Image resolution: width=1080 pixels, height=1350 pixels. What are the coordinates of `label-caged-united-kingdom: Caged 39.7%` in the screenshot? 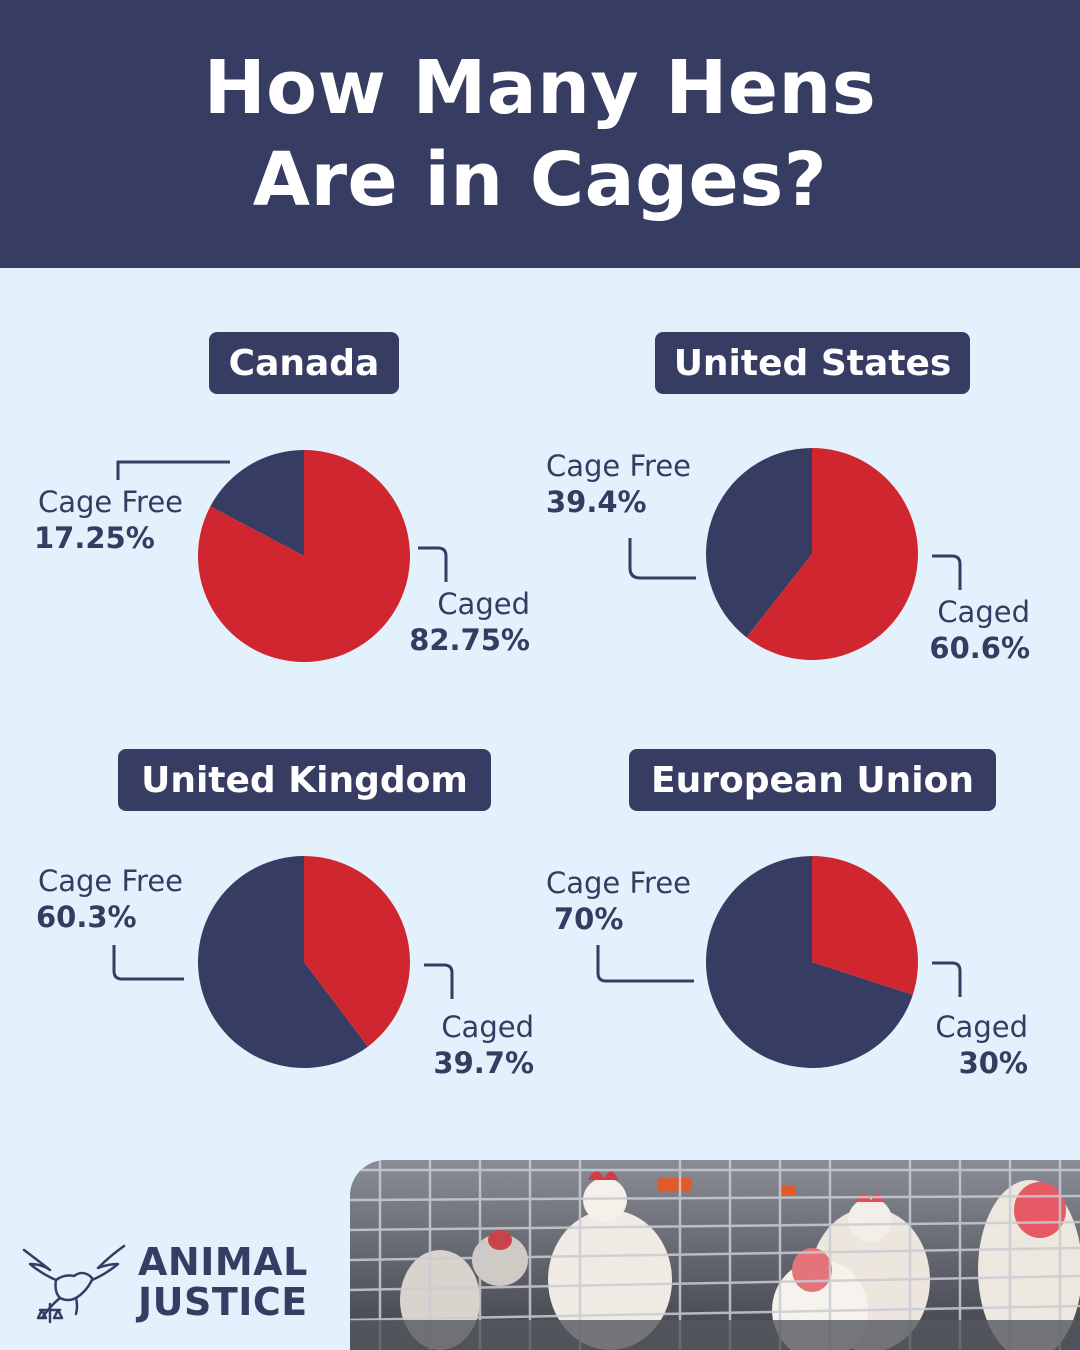 It's located at (469, 1045).